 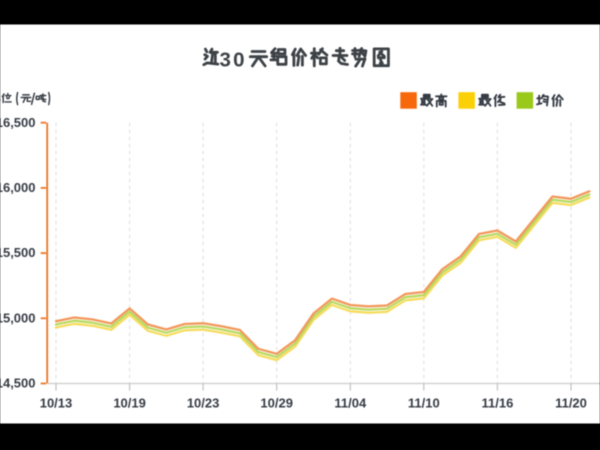 What do you see at coordinates (129, 402) in the screenshot?
I see `svg-text: 10/19` at bounding box center [129, 402].